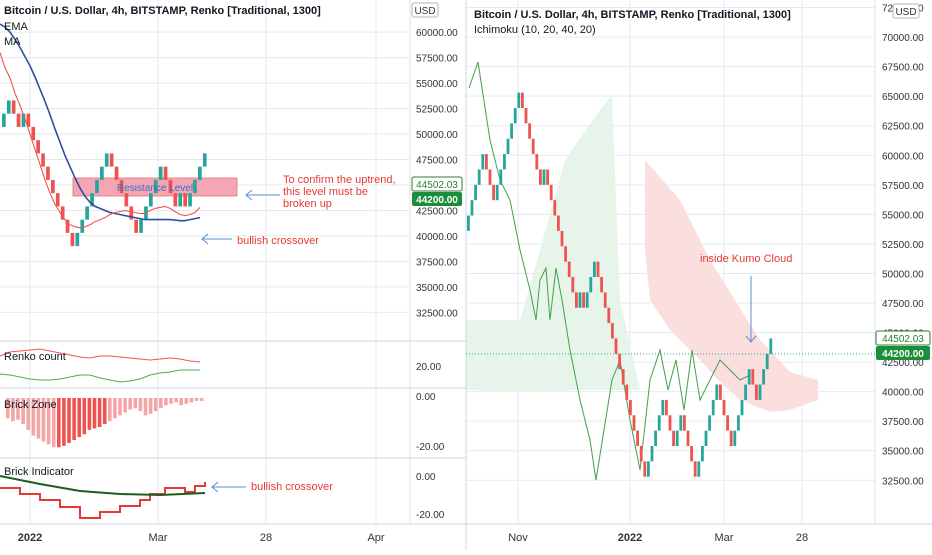 This screenshot has height=555, width=932. What do you see at coordinates (905, 12) in the screenshot?
I see `right-currency-tag: USD` at bounding box center [905, 12].